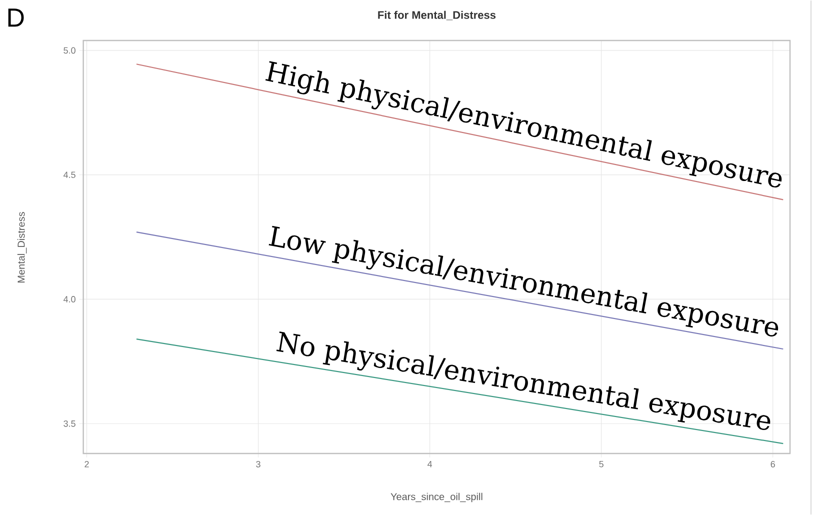 The image size is (818, 515). Describe the element at coordinates (69, 299) in the screenshot. I see `y-tick-label: 4.0` at that location.